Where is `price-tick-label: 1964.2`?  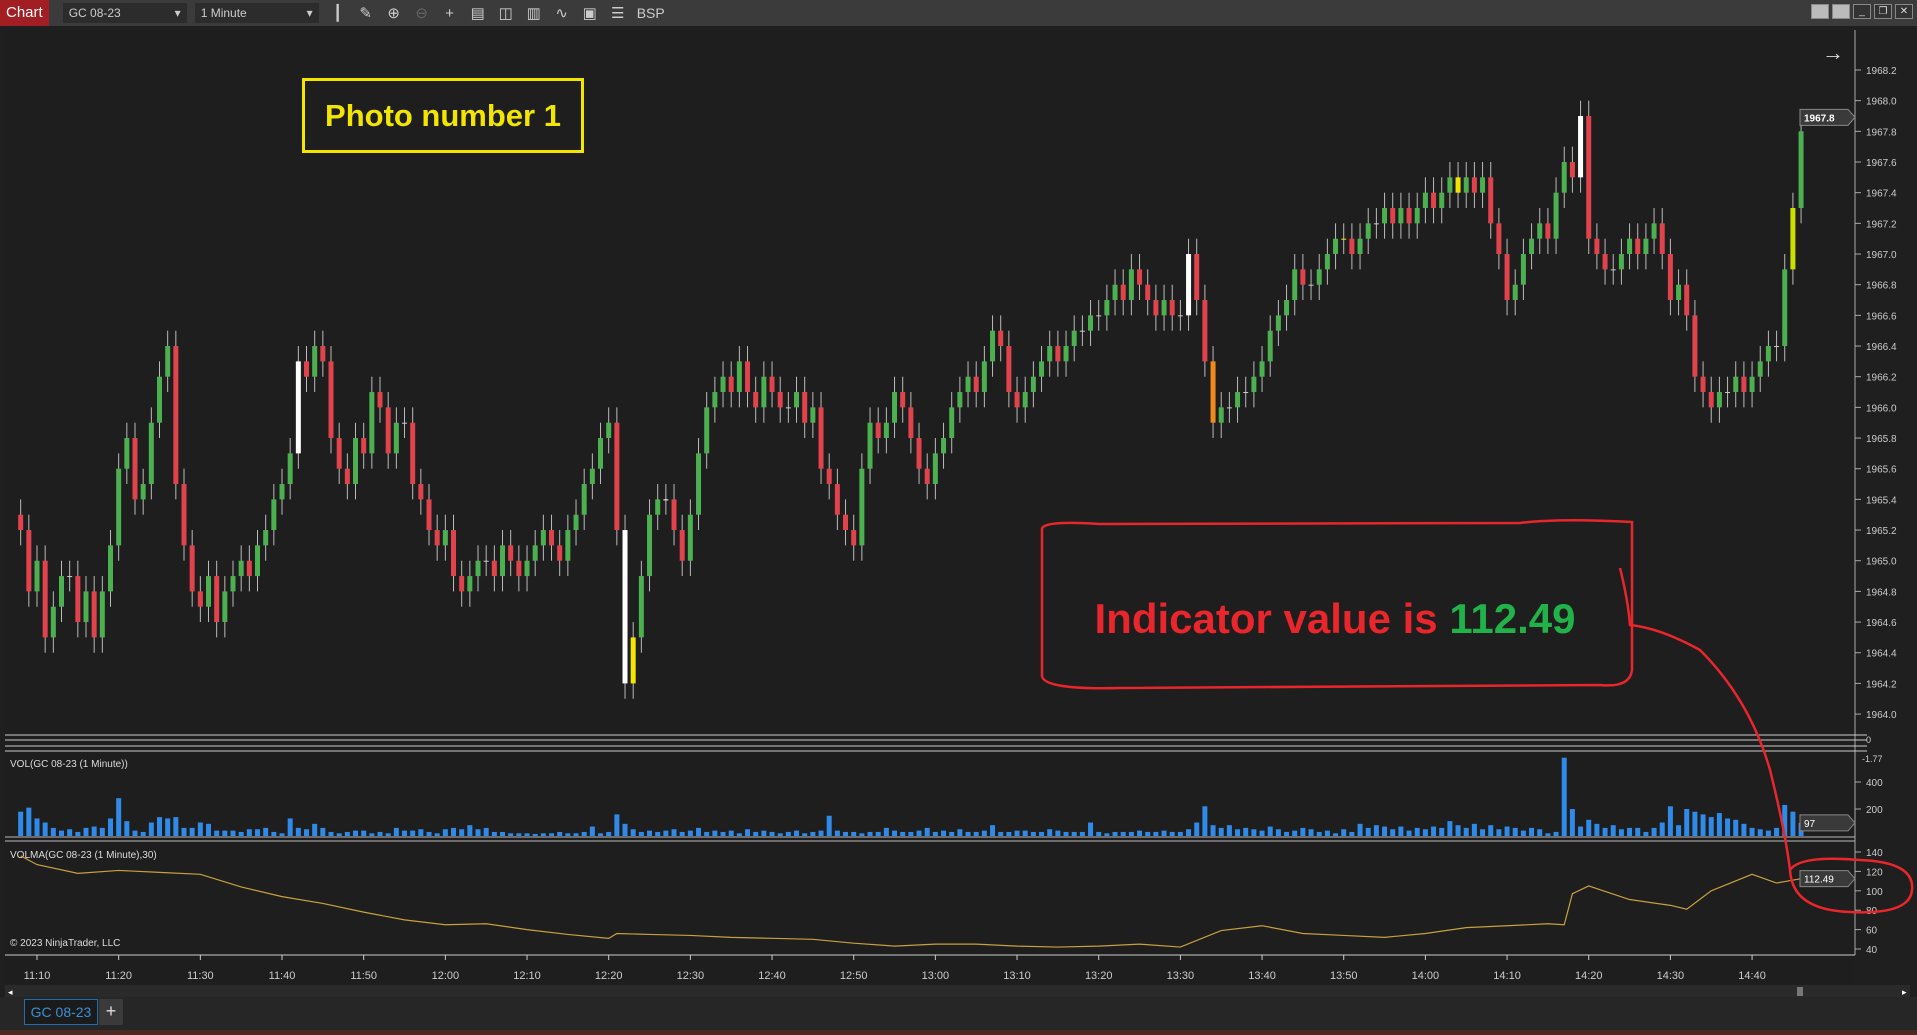 price-tick-label: 1964.2 is located at coordinates (1881, 684).